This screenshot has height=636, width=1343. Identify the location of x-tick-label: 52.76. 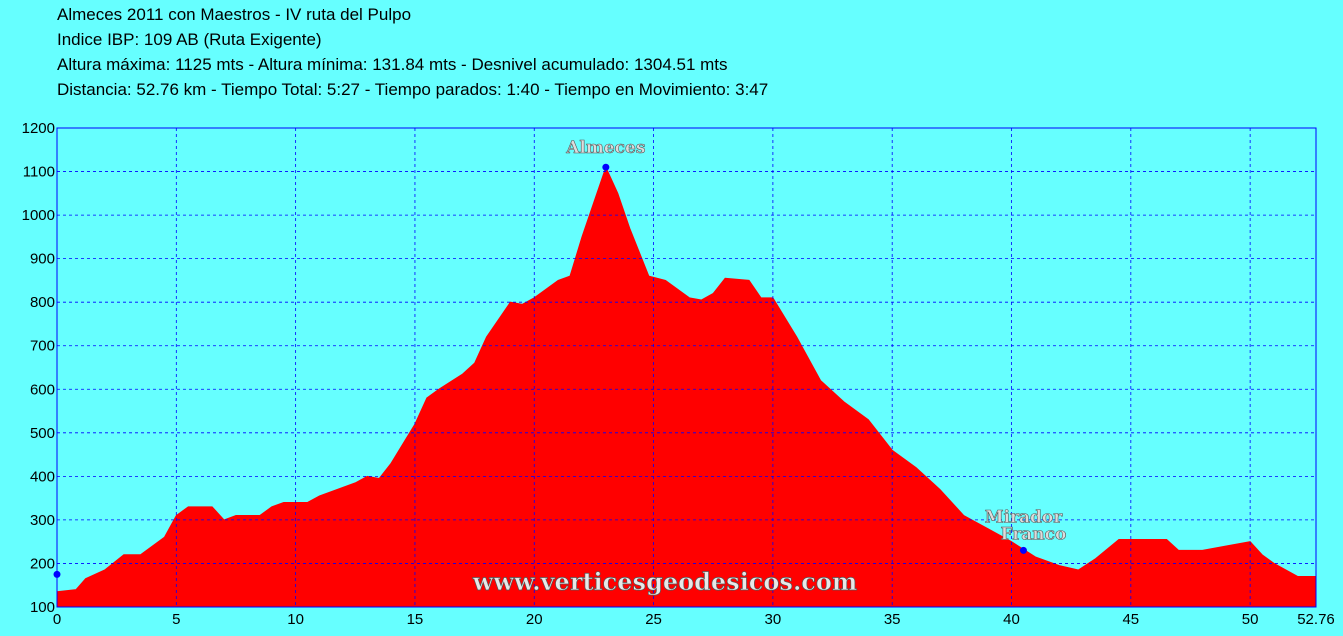
(1316, 619).